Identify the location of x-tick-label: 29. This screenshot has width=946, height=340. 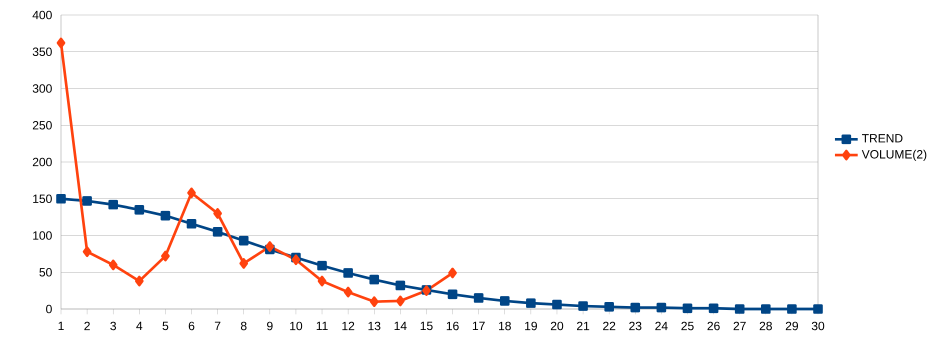
(792, 326).